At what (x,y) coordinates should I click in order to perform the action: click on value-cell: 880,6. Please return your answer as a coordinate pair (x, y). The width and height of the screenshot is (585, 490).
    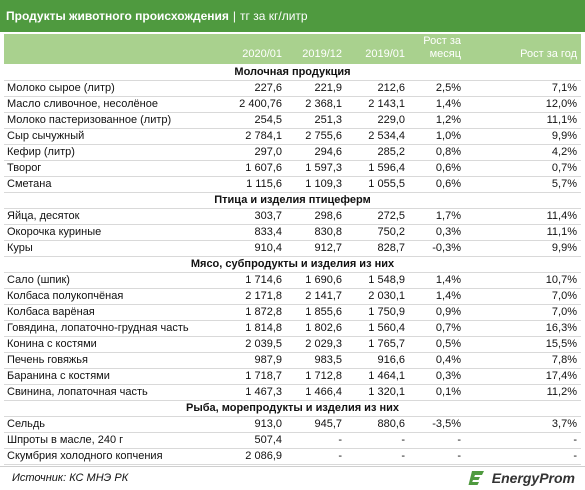
    Looking at the image, I should click on (377, 424).